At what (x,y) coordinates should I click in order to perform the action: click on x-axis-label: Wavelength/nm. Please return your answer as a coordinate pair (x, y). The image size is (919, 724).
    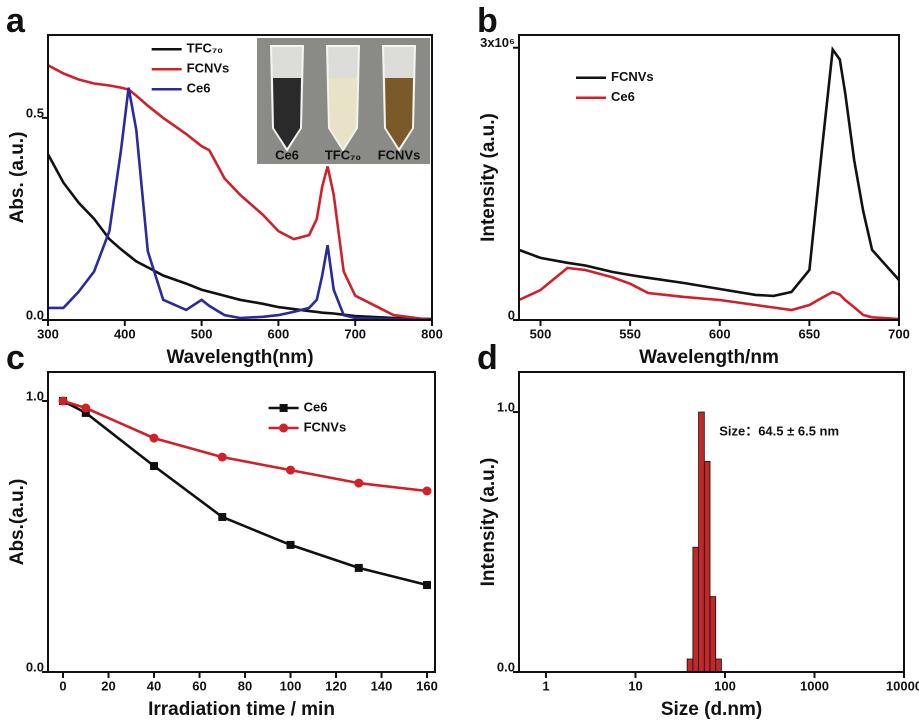
    Looking at the image, I should click on (709, 357).